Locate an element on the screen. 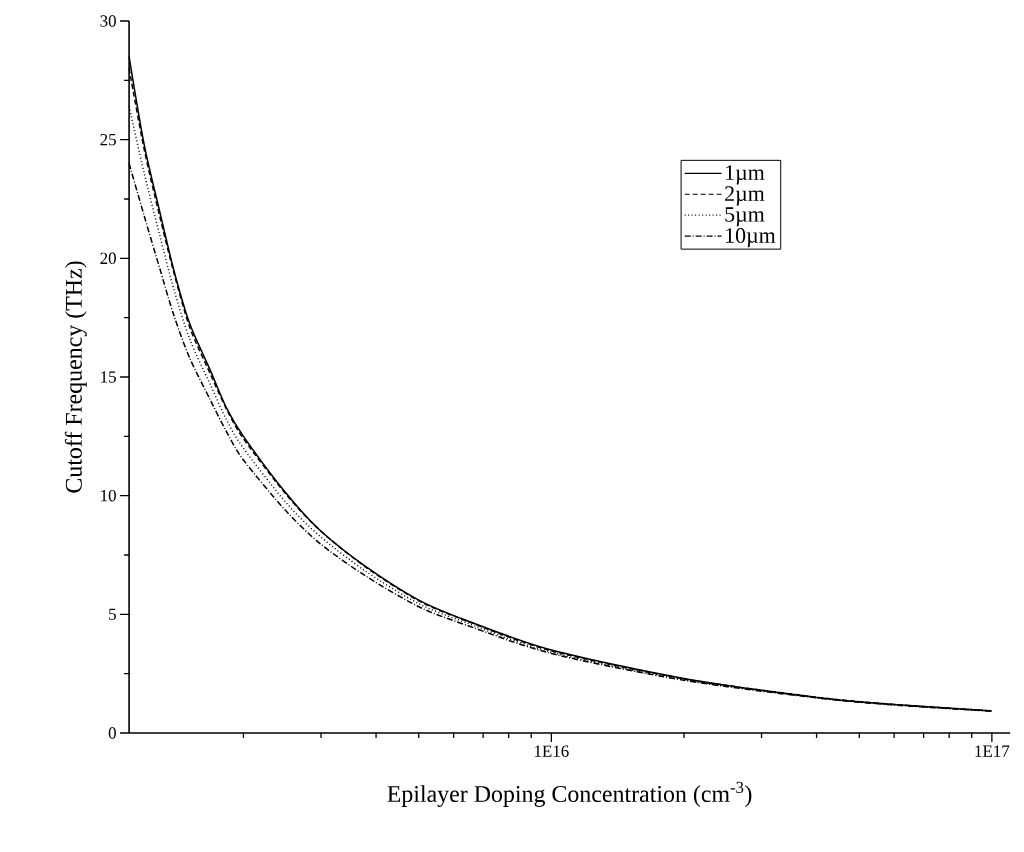 The width and height of the screenshot is (1024, 852). y-axis-title: Cutoff Frequency (THz) is located at coordinates (75, 377).